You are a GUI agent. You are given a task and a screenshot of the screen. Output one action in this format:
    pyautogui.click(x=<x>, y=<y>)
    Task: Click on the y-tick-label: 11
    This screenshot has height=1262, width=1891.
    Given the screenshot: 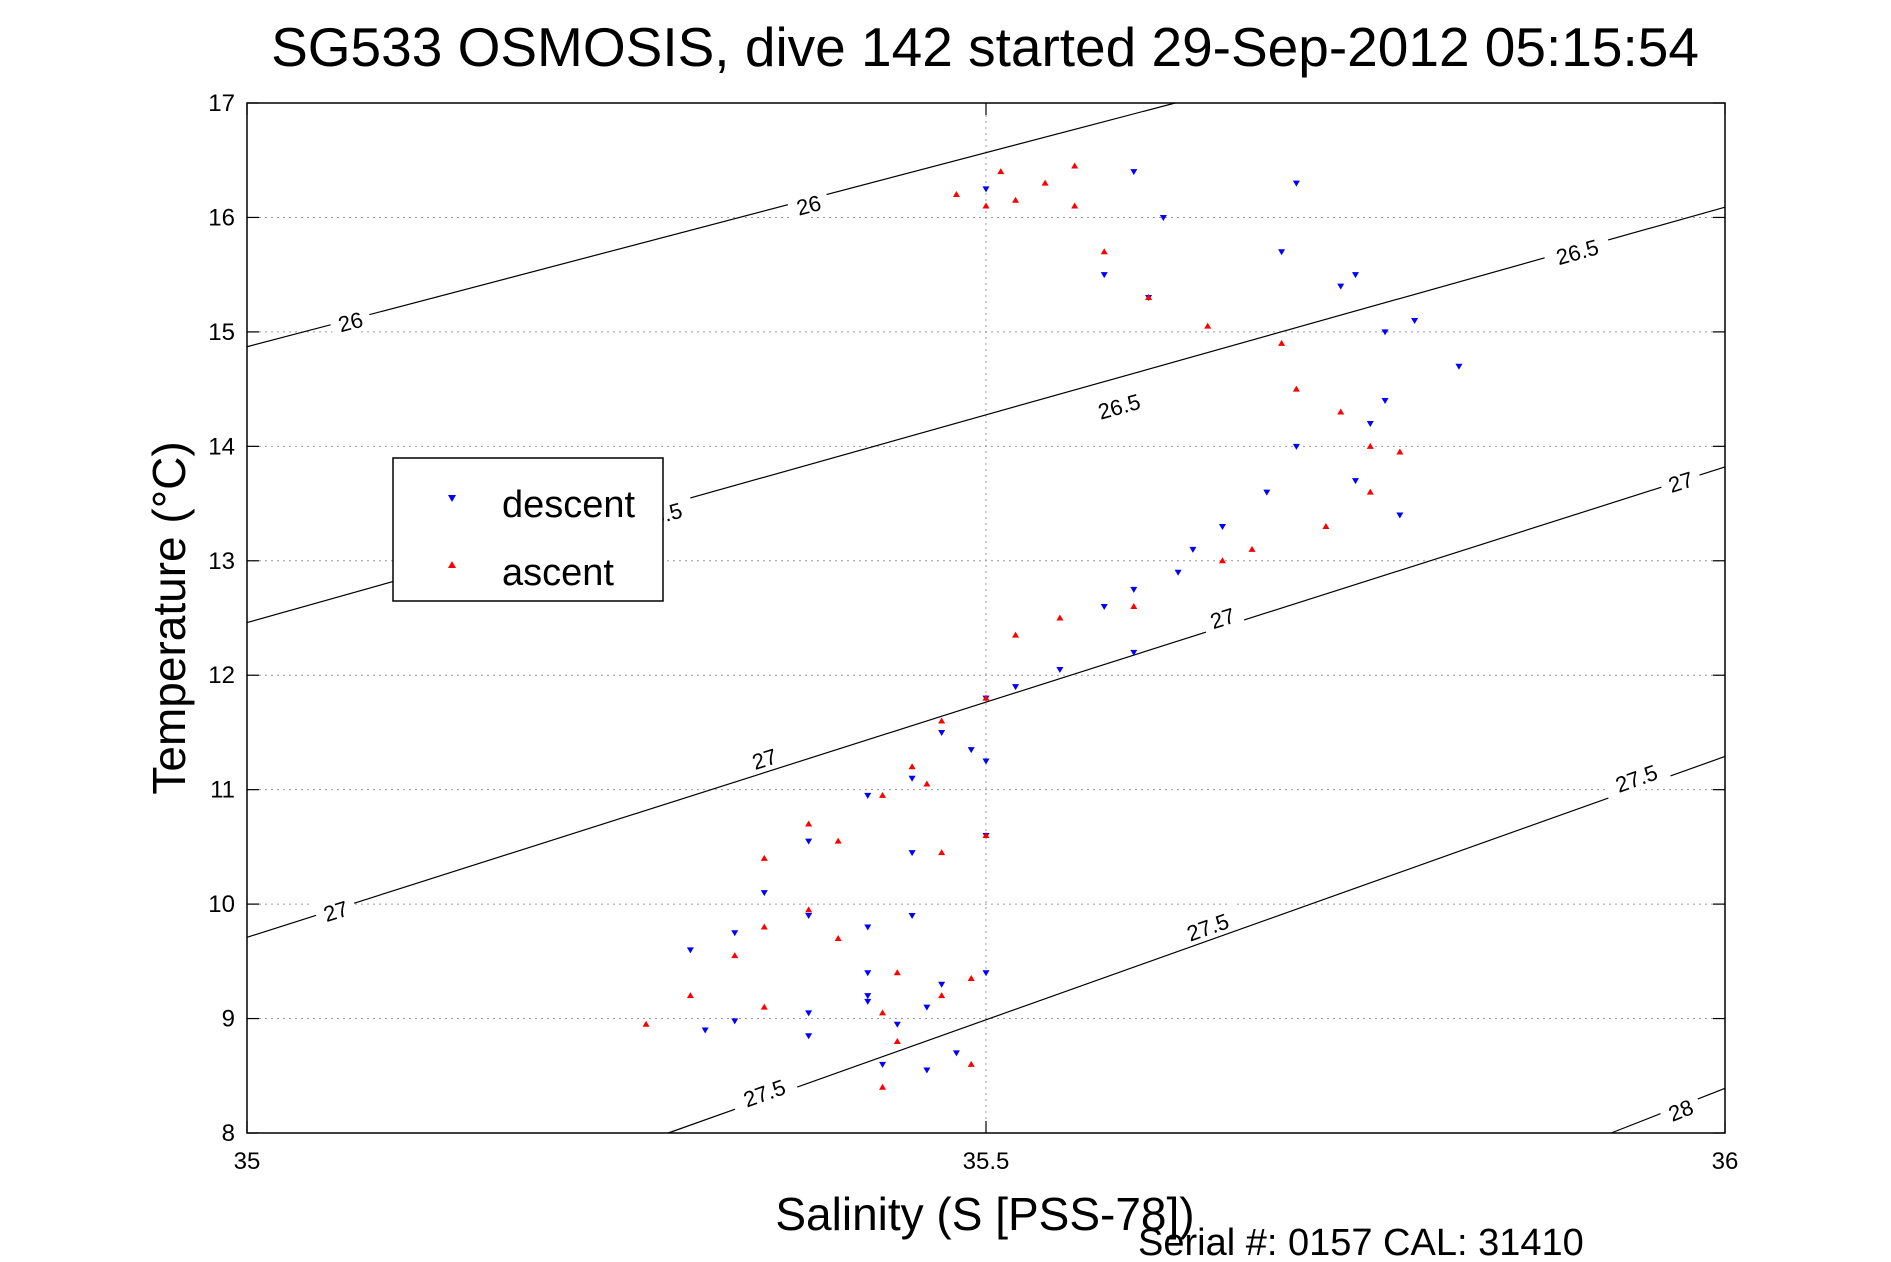 What is the action you would take?
    pyautogui.click(x=222, y=790)
    